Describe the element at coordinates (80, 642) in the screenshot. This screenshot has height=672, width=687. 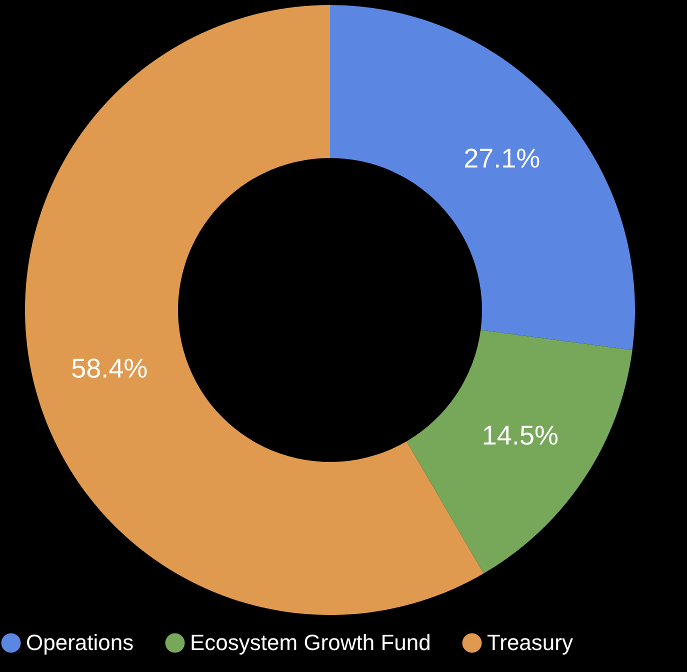
I see `legend-label: Operations` at that location.